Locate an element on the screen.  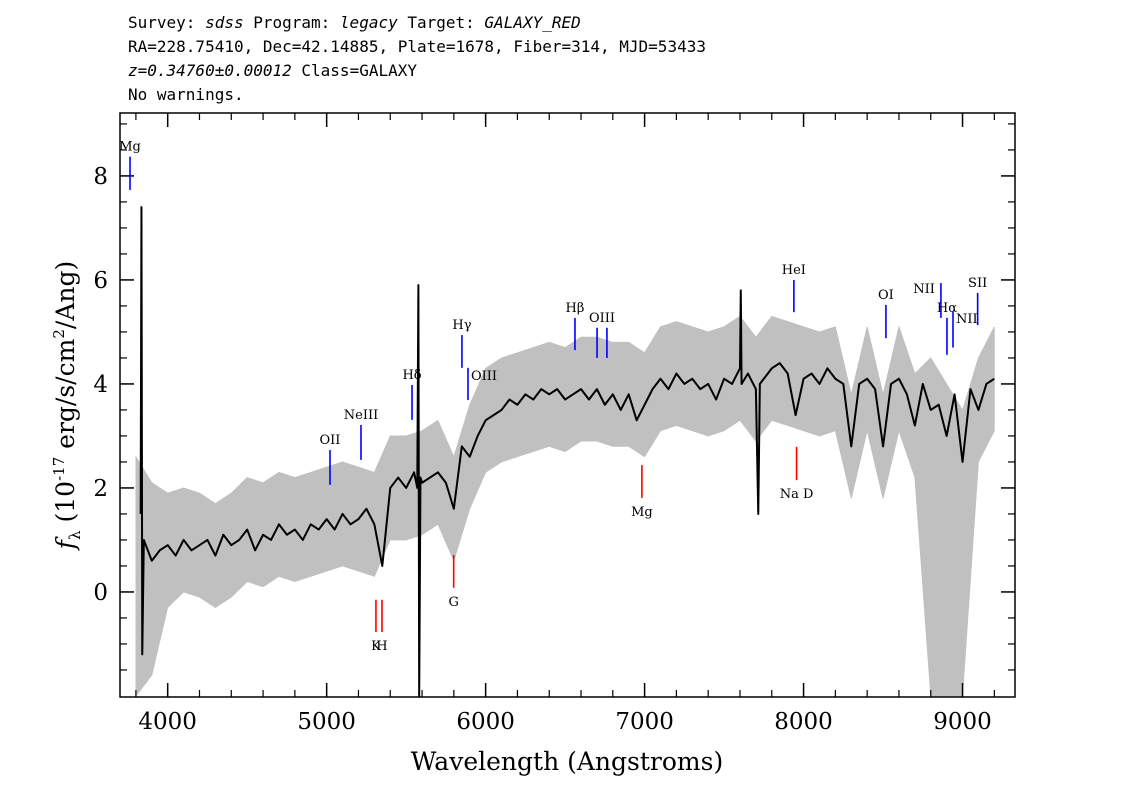
header-text: Target: is located at coordinates (441, 22).